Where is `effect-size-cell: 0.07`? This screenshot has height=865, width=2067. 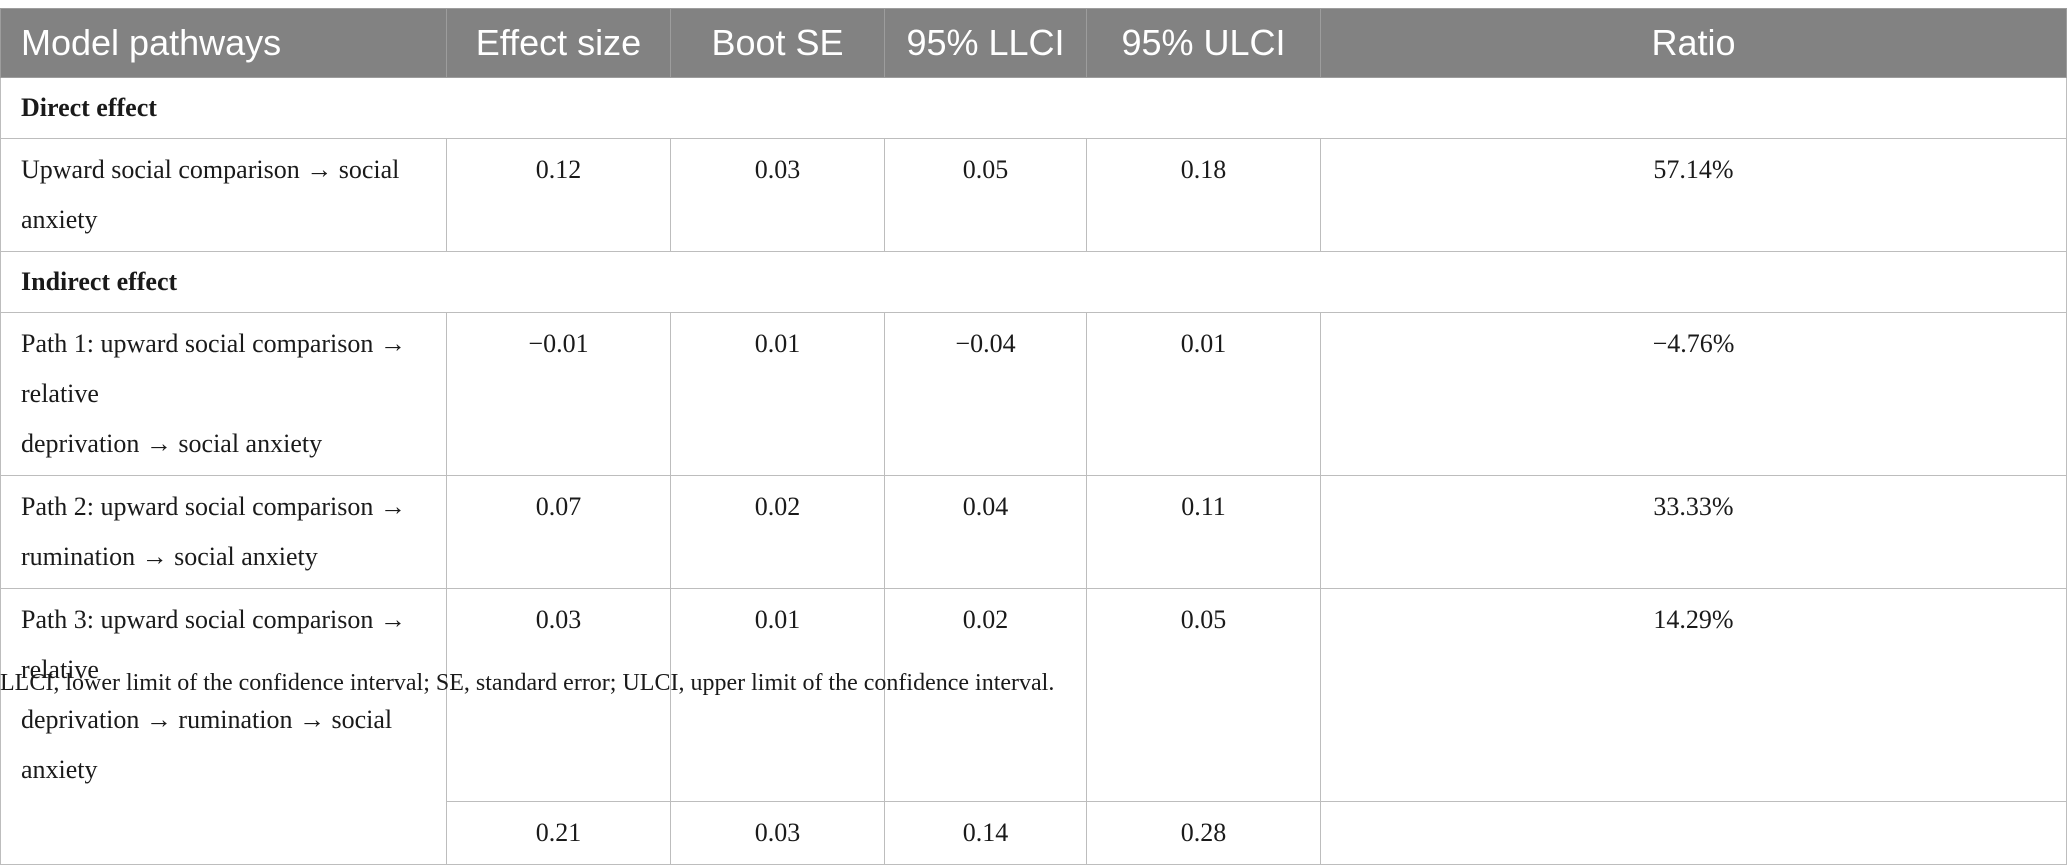
effect-size-cell: 0.07 is located at coordinates (558, 532).